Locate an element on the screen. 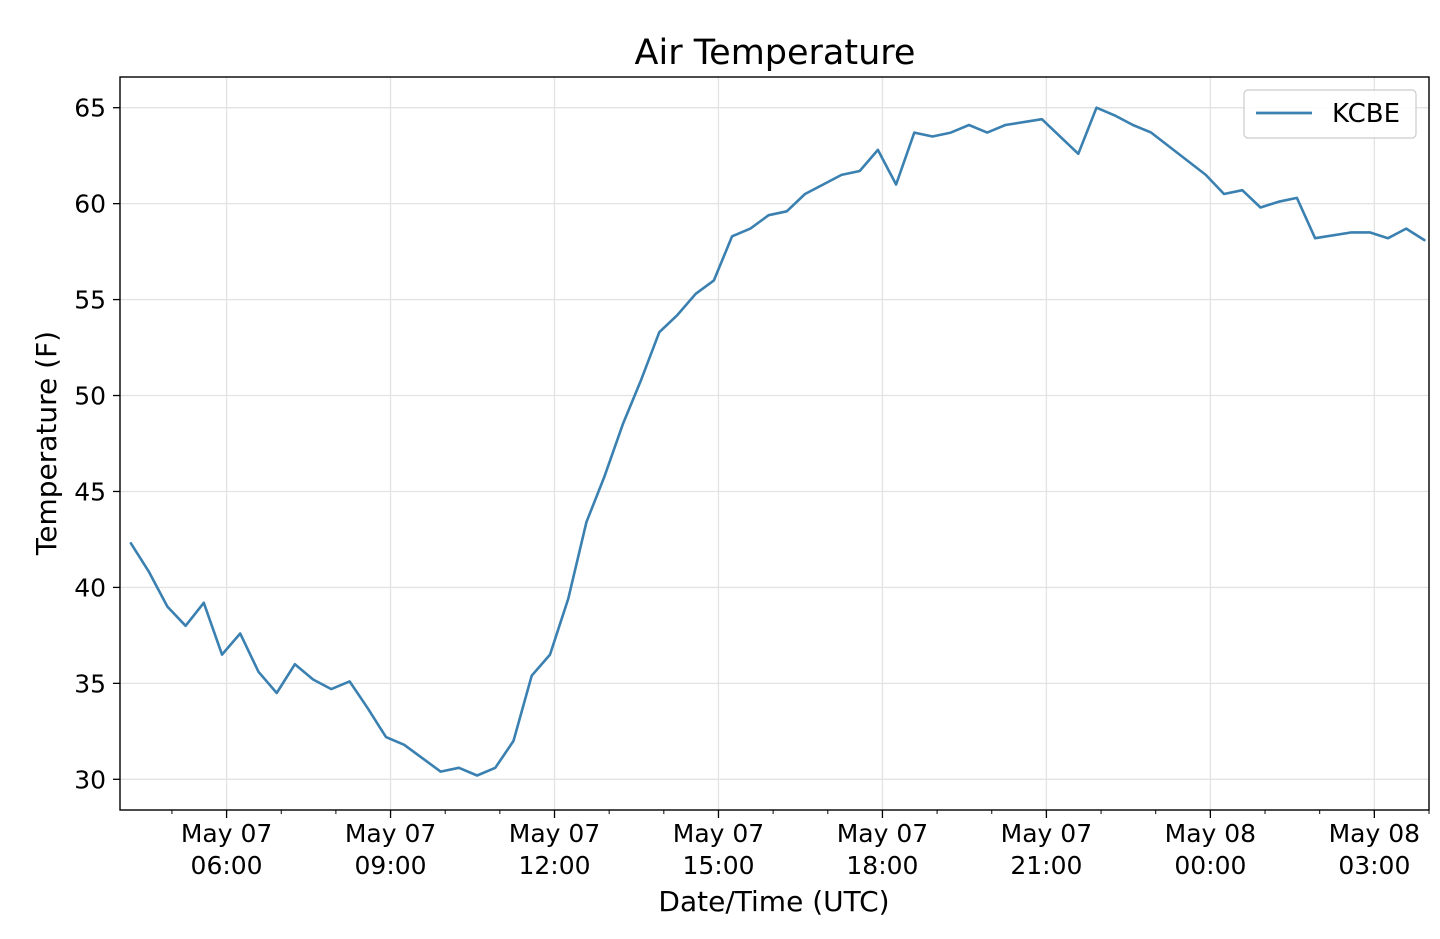  y-tick-label: 35 is located at coordinates (90, 683).